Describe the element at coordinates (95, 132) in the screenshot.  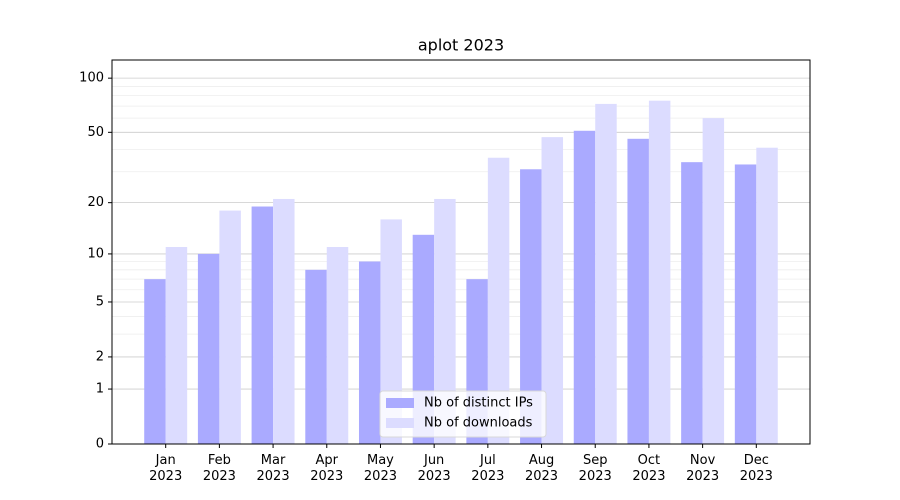
I see `y-tick-label: 50` at that location.